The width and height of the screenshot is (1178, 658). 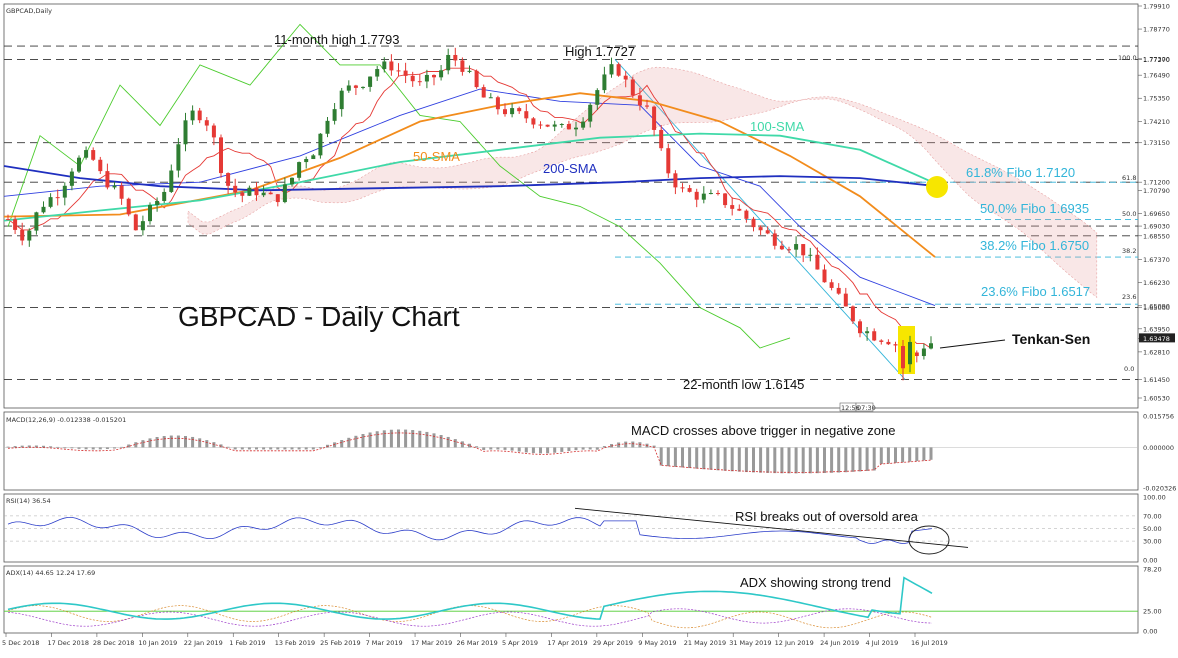 I want to click on sma100-label: 100-SMA, so click(x=777, y=126).